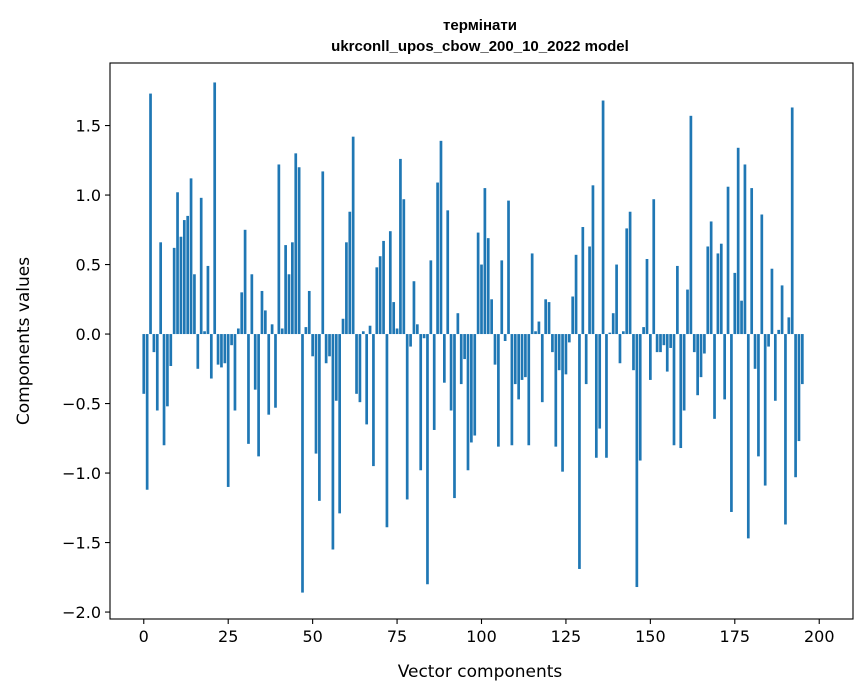 This screenshot has height=696, width=867. I want to click on x-tick-label: 200, so click(819, 636).